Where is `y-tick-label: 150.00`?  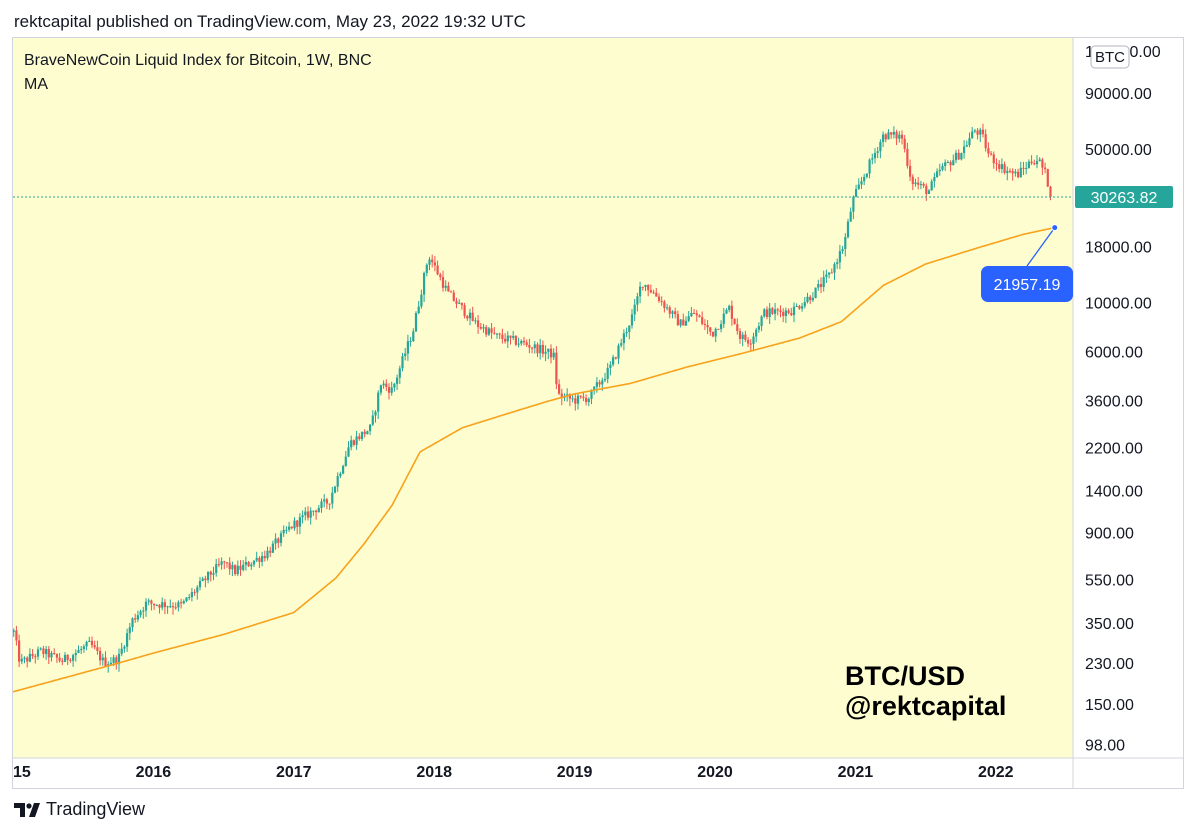 y-tick-label: 150.00 is located at coordinates (1109, 705).